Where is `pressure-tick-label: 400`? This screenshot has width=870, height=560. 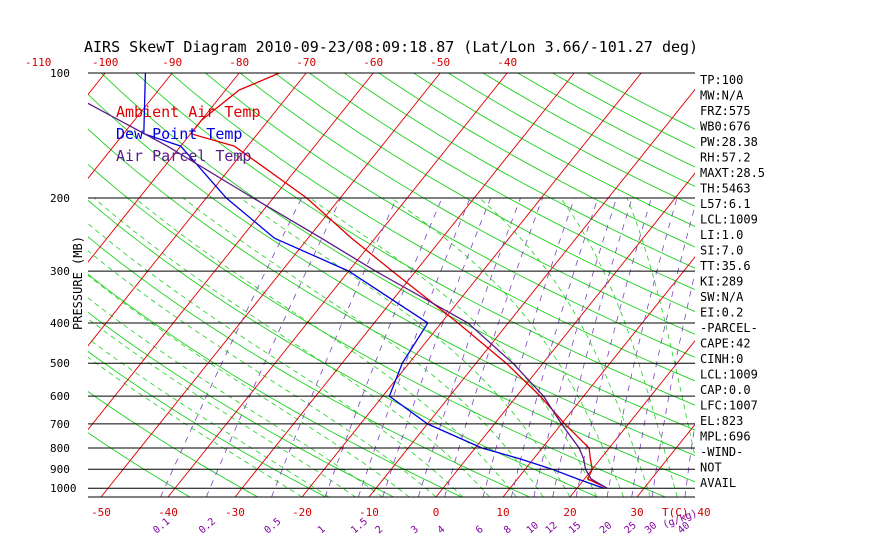 pressure-tick-label: 400 is located at coordinates (60, 323).